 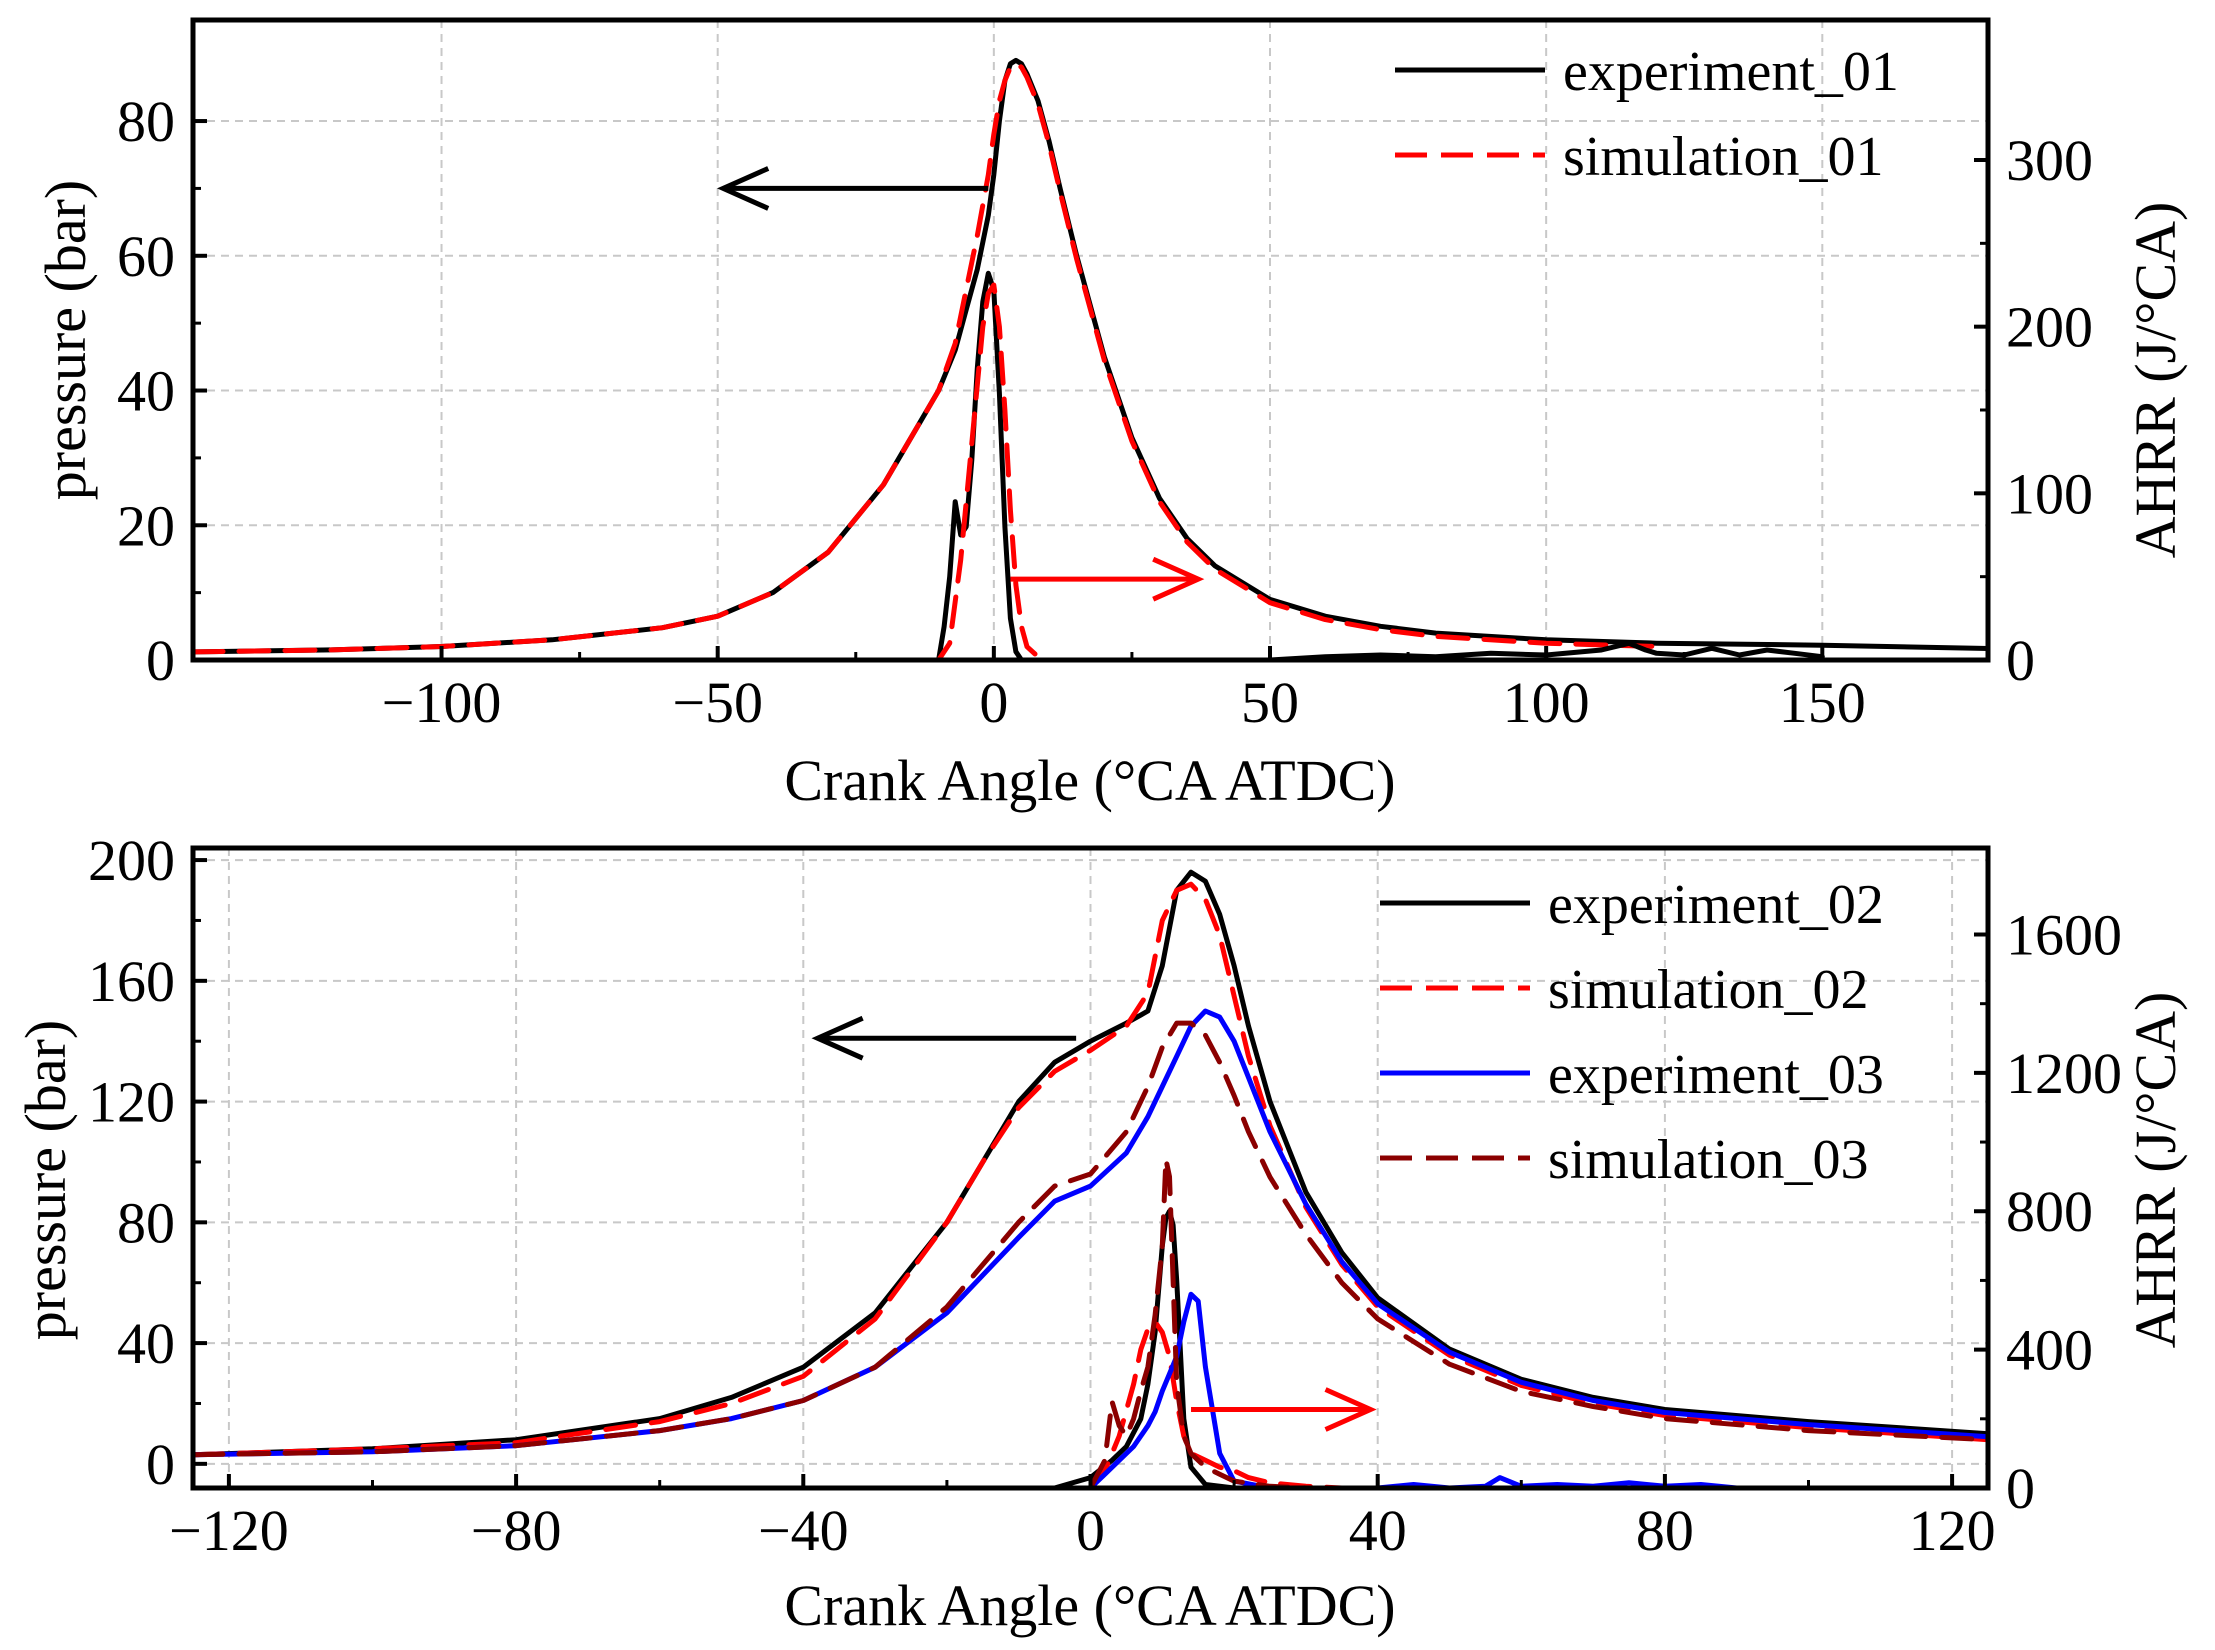 I want to click on series-line-simulation-03-ahrr, so click(x=1198, y=1323).